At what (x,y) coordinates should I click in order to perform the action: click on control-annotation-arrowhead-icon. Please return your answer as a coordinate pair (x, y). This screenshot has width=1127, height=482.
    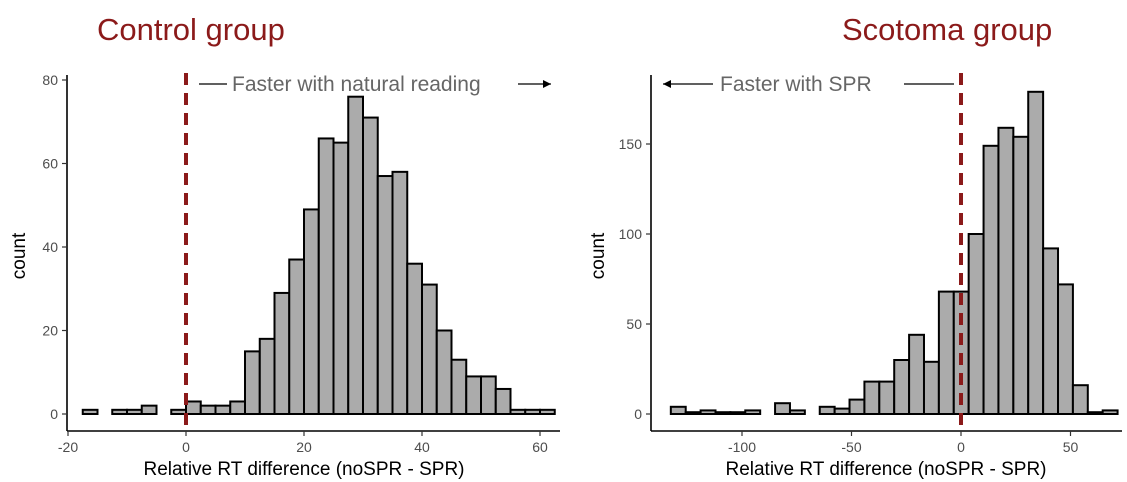
    Looking at the image, I should click on (547, 84).